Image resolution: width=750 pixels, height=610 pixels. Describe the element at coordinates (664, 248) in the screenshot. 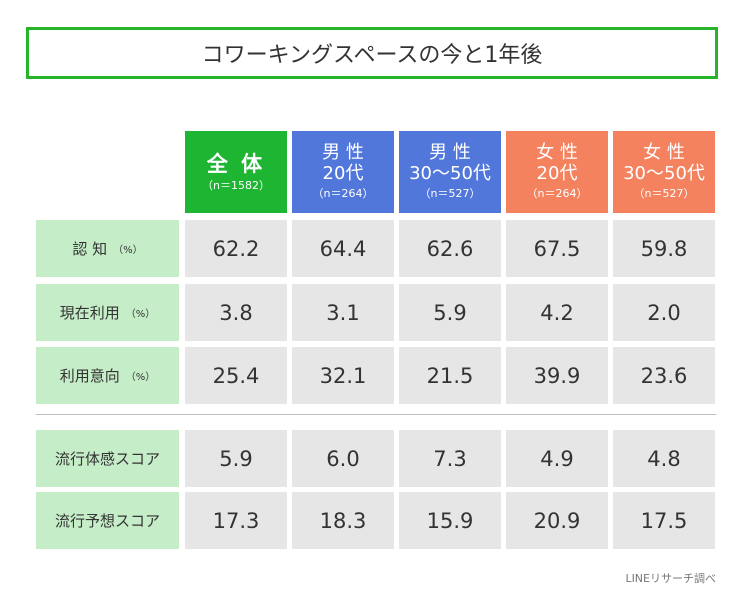

I see `table-cell: 59.8` at that location.